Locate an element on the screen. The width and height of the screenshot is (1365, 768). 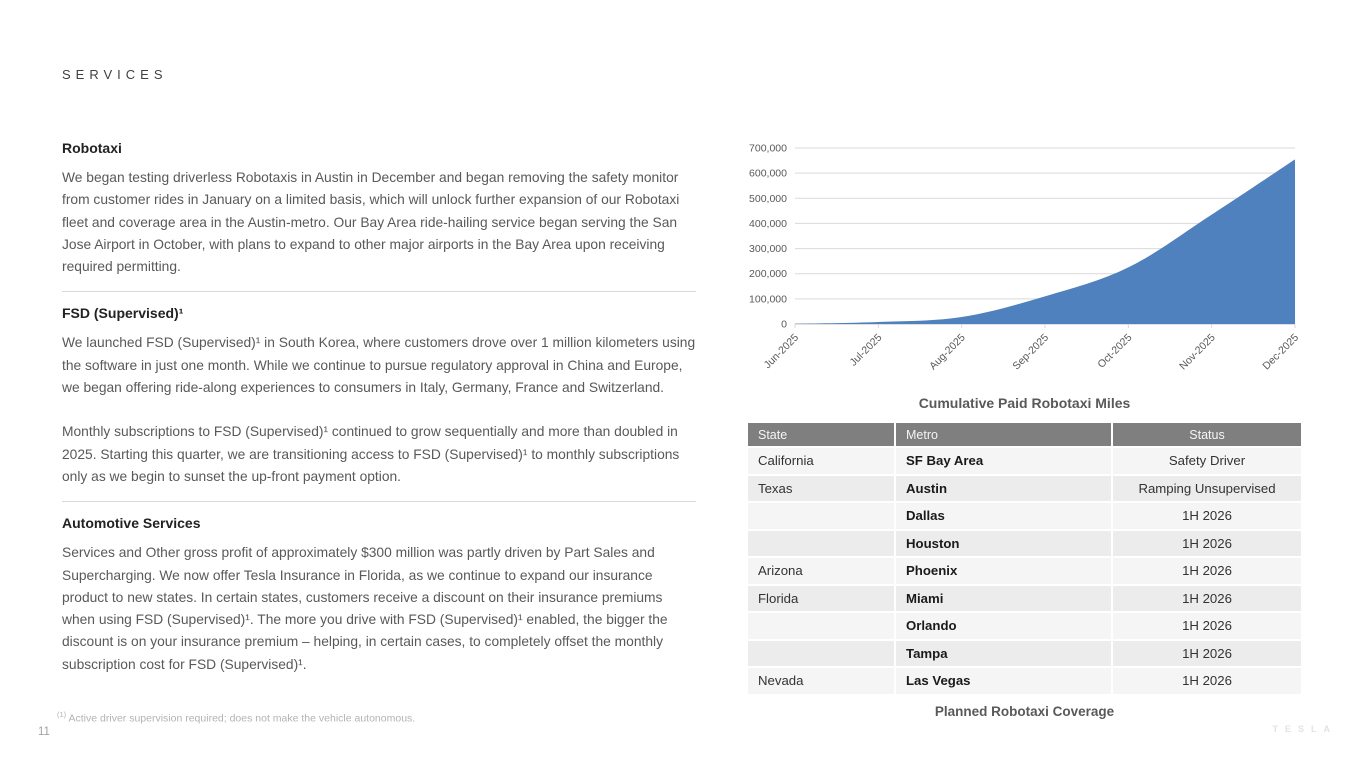
coverage-table-header: State Metro Status is located at coordinates (1024, 434).